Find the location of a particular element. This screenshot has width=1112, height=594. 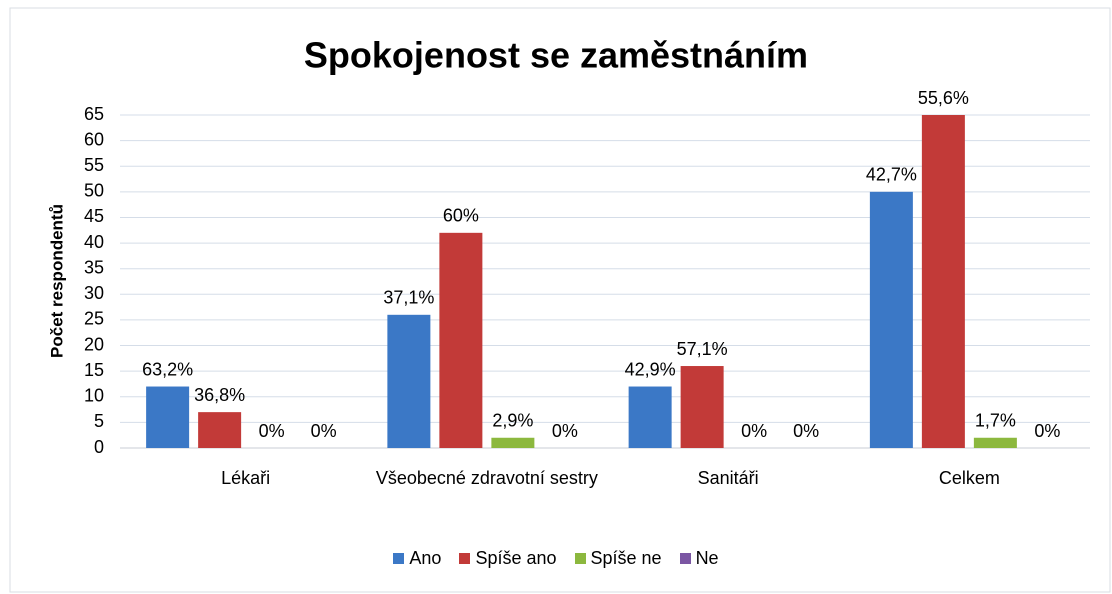

x-tick-label: Sanitáři is located at coordinates (728, 478).